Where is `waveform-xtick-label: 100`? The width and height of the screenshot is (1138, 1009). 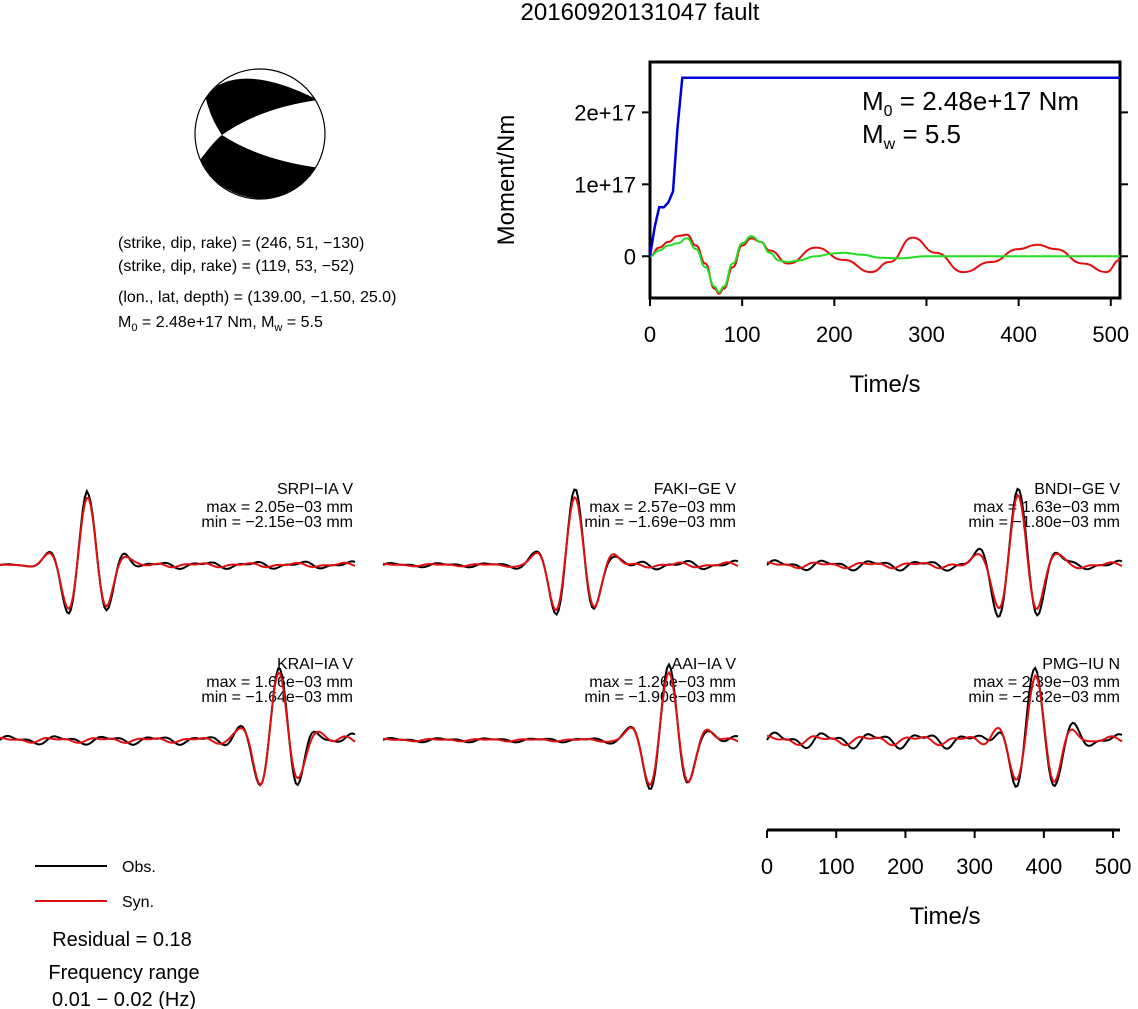 waveform-xtick-label: 100 is located at coordinates (836, 866).